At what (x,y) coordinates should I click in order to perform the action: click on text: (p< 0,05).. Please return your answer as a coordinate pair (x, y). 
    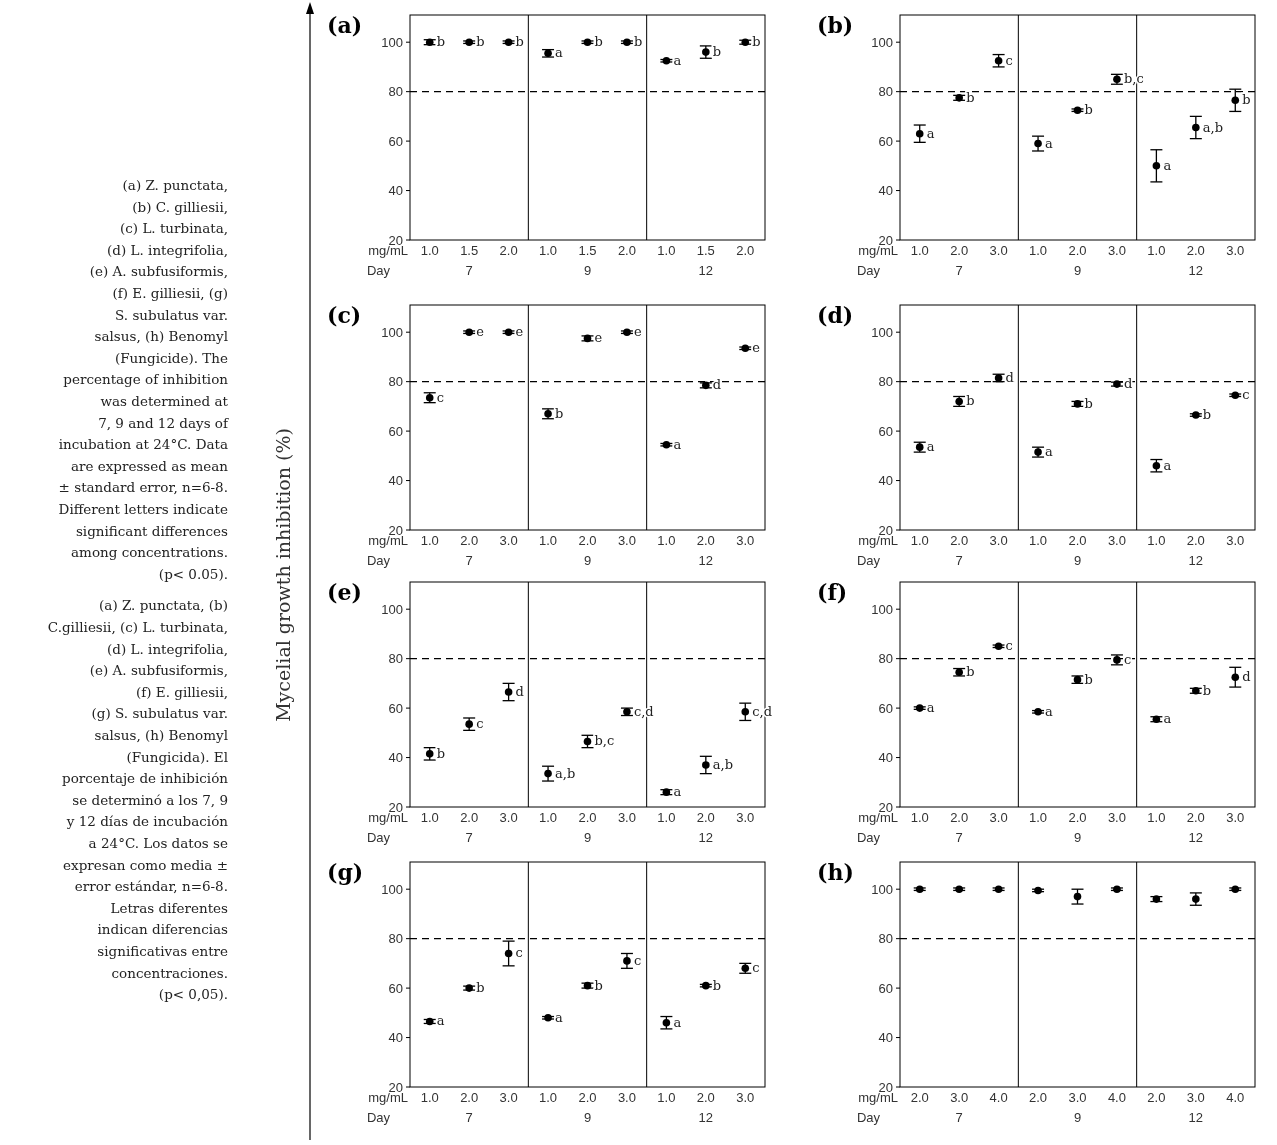
    Looking at the image, I should click on (193, 994).